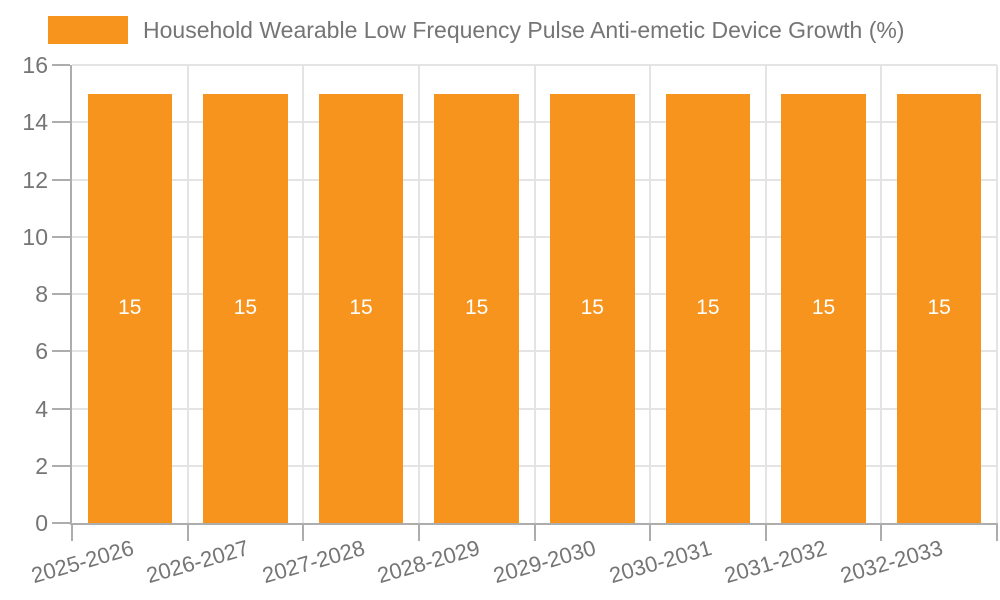 The width and height of the screenshot is (1000, 600). Describe the element at coordinates (41, 465) in the screenshot. I see `y-axis-tick-label: 2` at that location.